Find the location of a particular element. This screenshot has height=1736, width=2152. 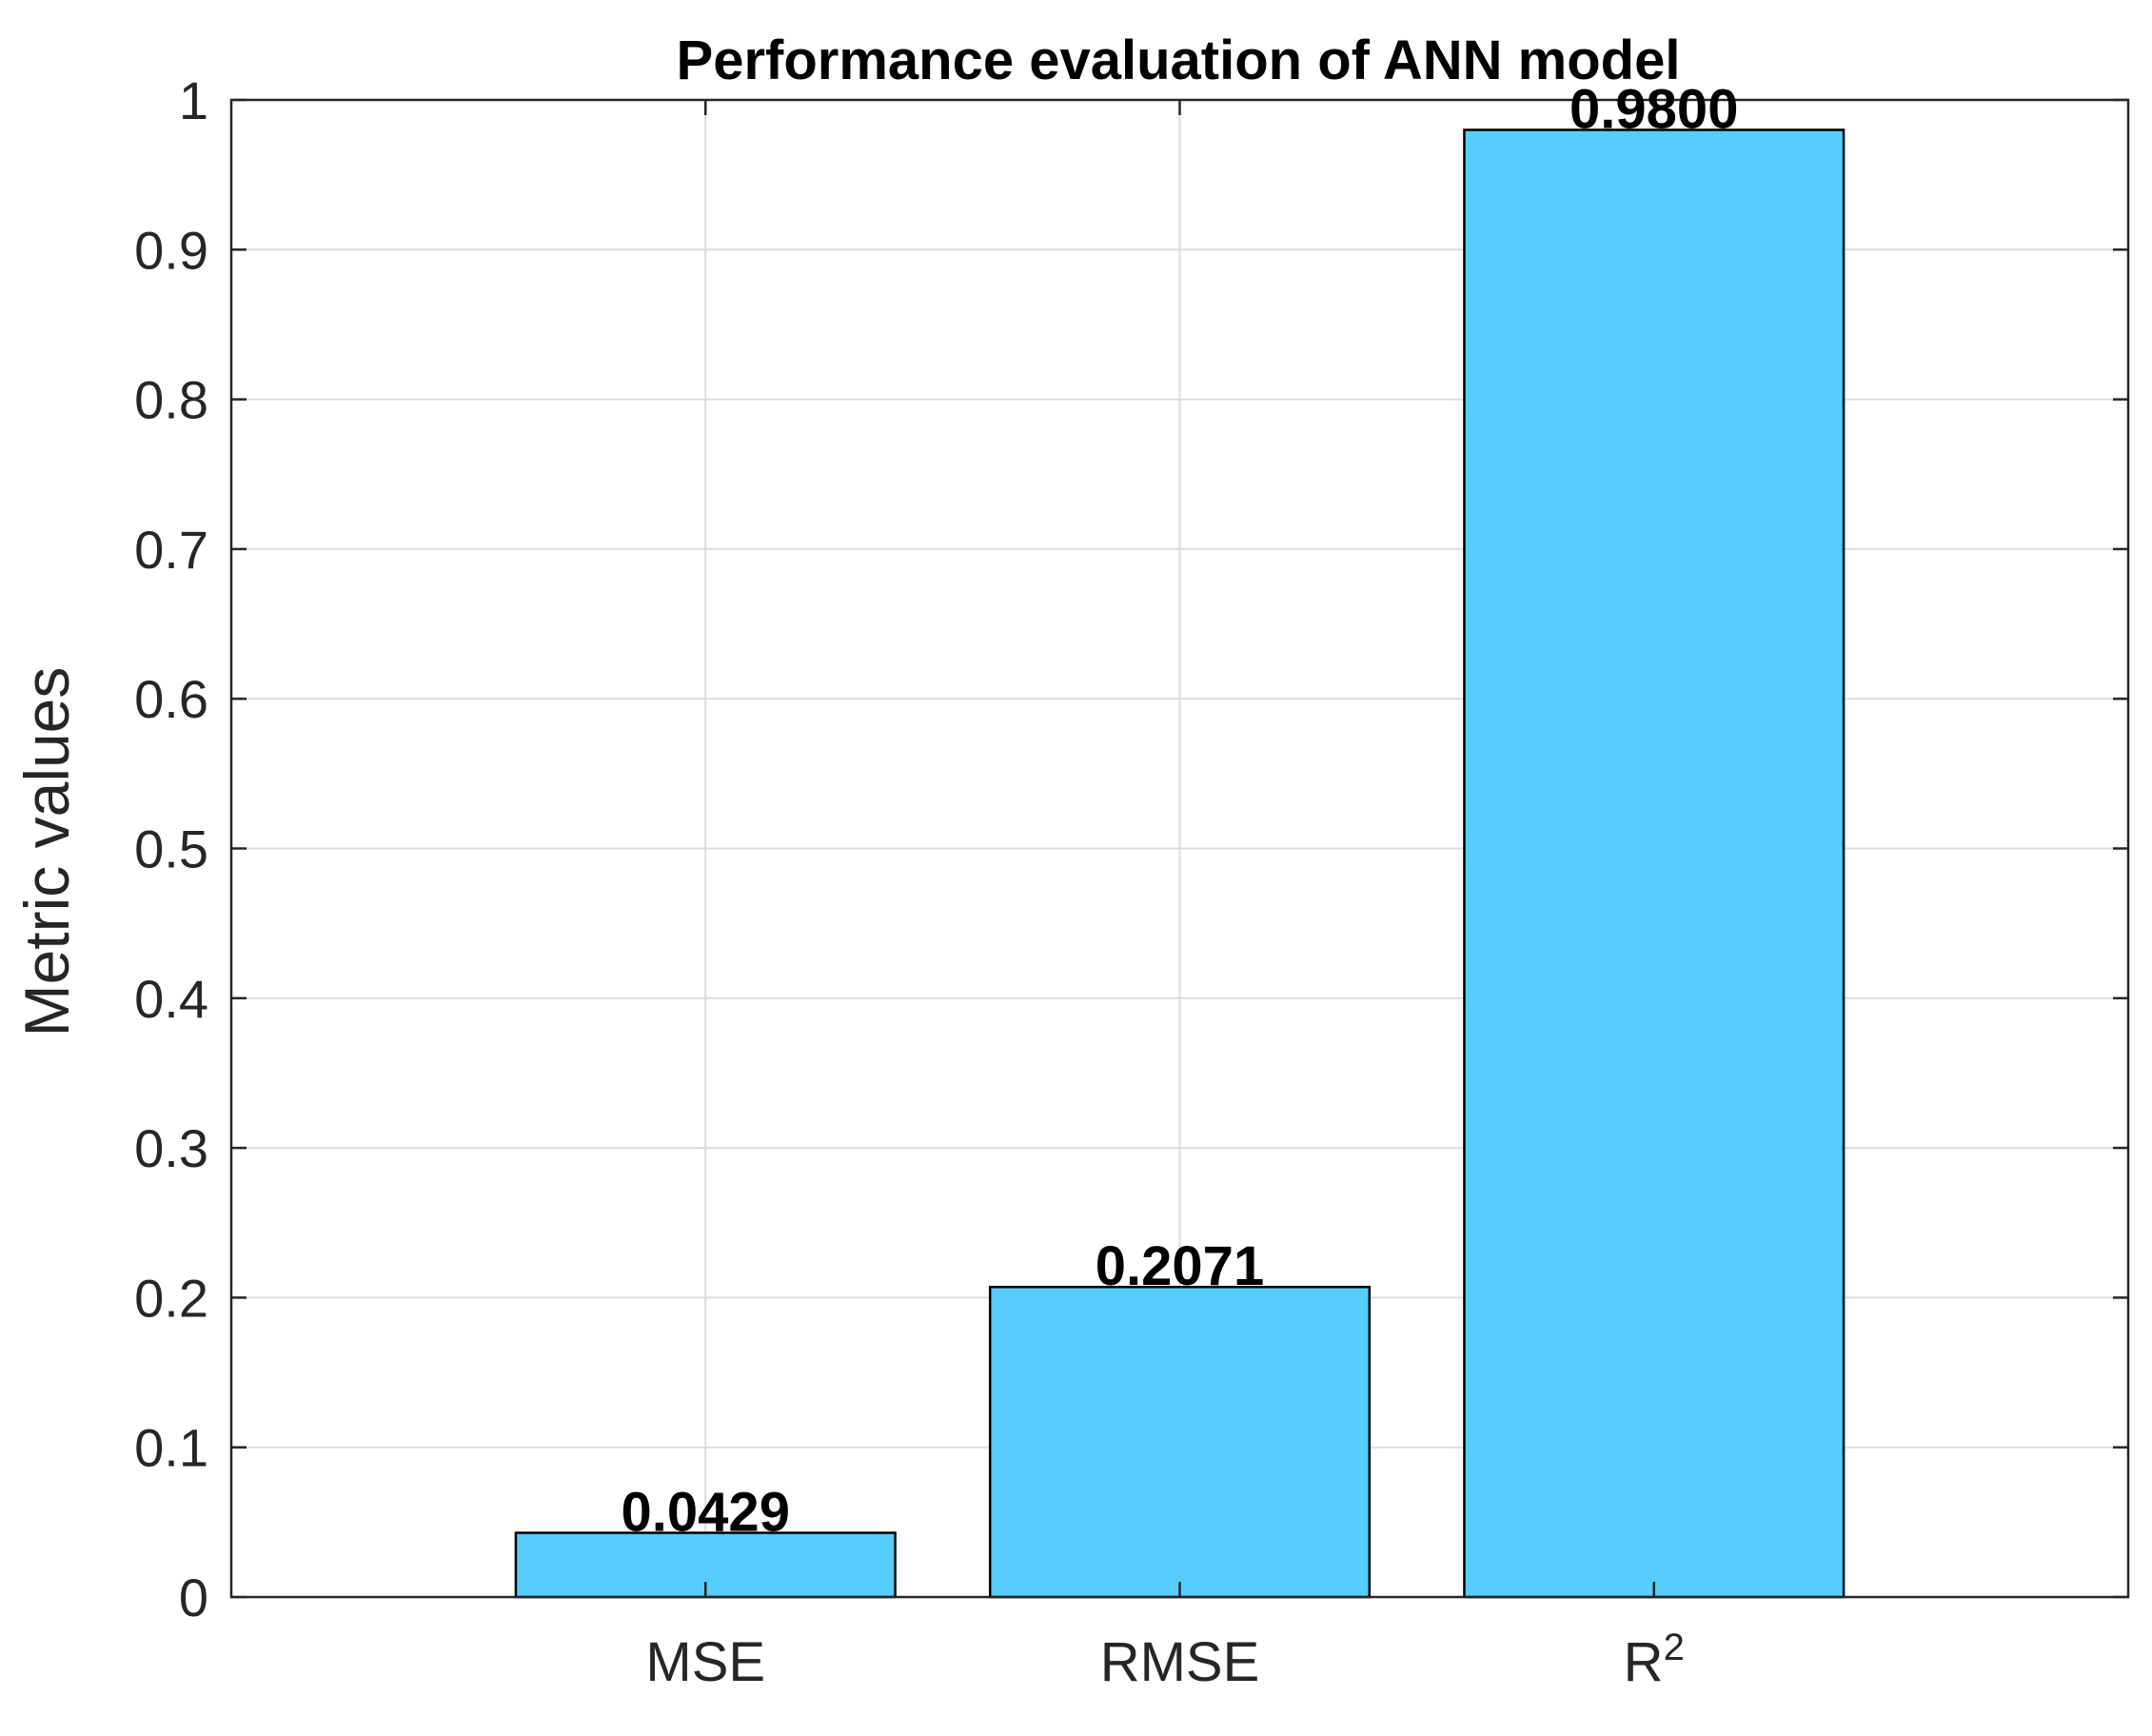

x-tick-label: R2 is located at coordinates (1654, 1660).